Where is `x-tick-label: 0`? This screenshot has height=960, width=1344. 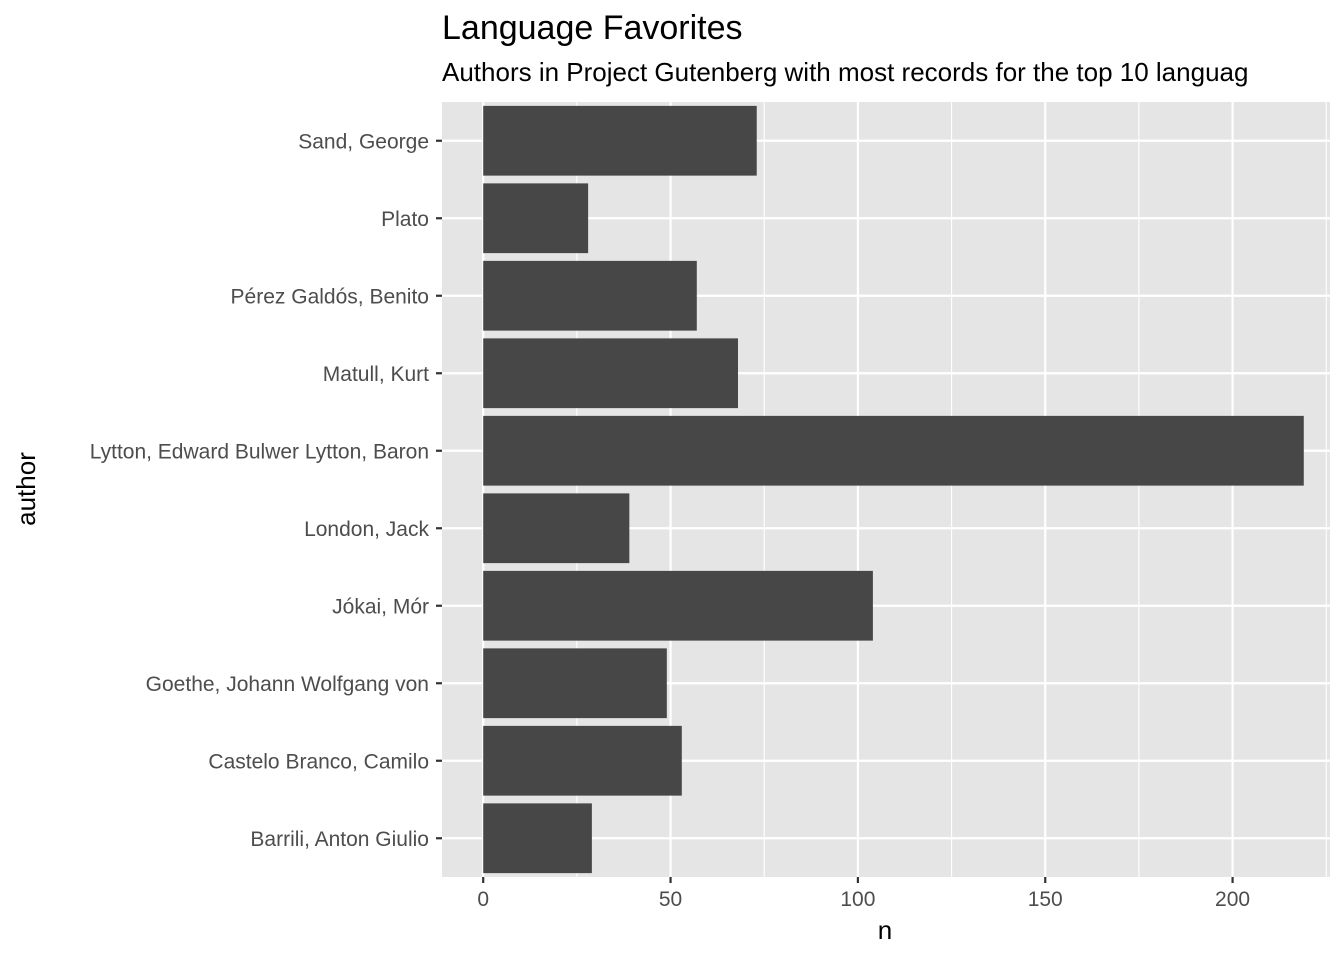
x-tick-label: 0 is located at coordinates (483, 899).